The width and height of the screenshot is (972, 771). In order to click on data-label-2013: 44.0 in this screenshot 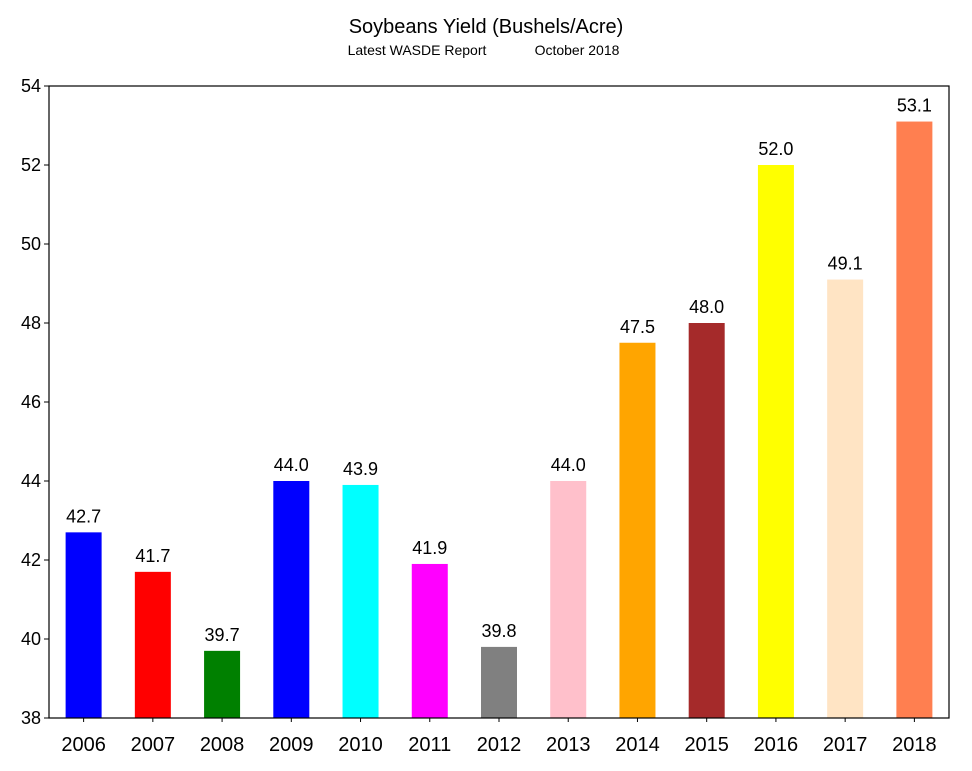, I will do `click(568, 465)`.